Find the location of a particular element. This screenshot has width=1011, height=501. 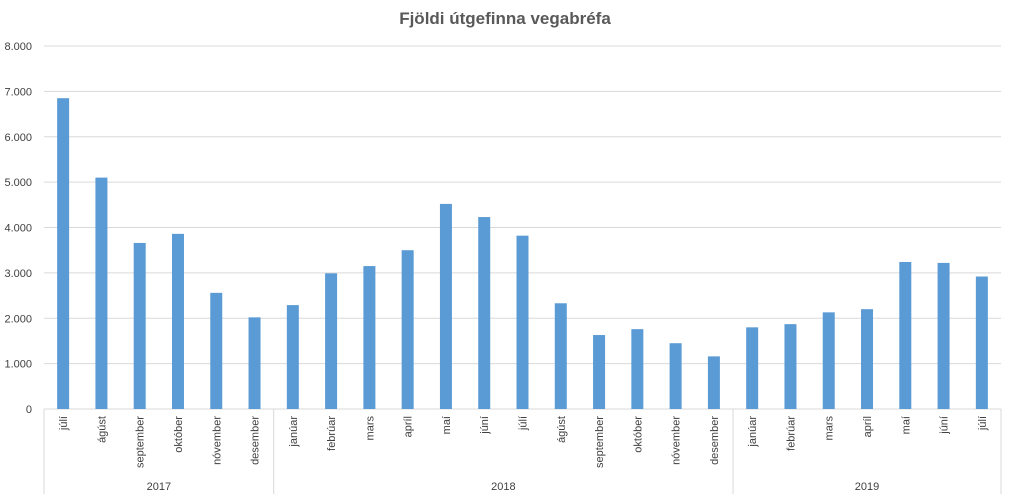

y-tick-label: 4.000 is located at coordinates (18, 229).